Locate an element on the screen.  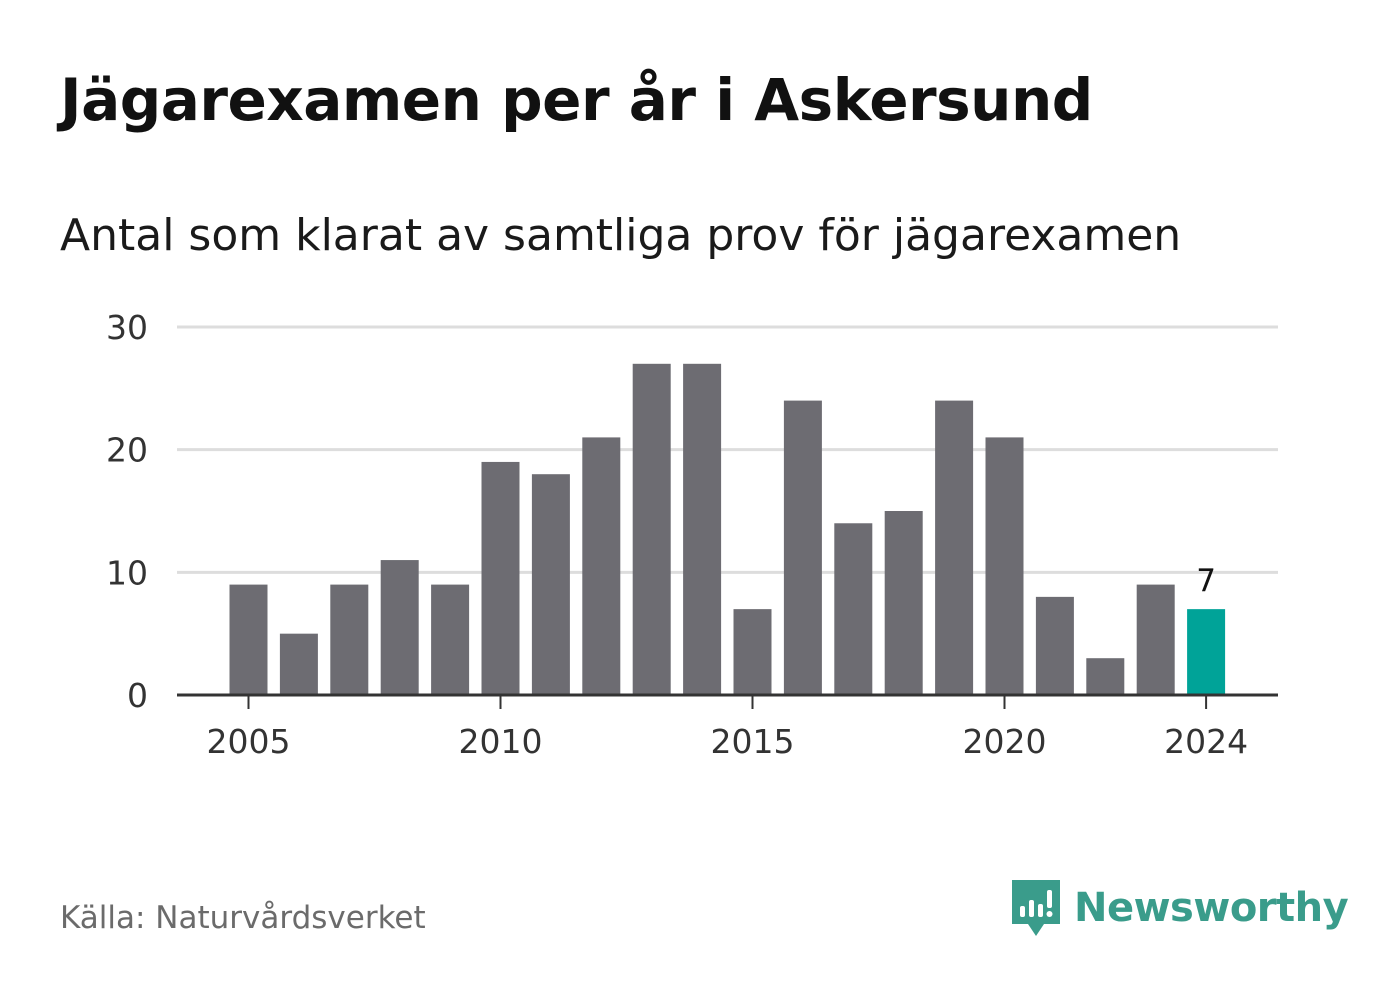
brand-logo: Newsworthy is located at coordinates (1179, 908).